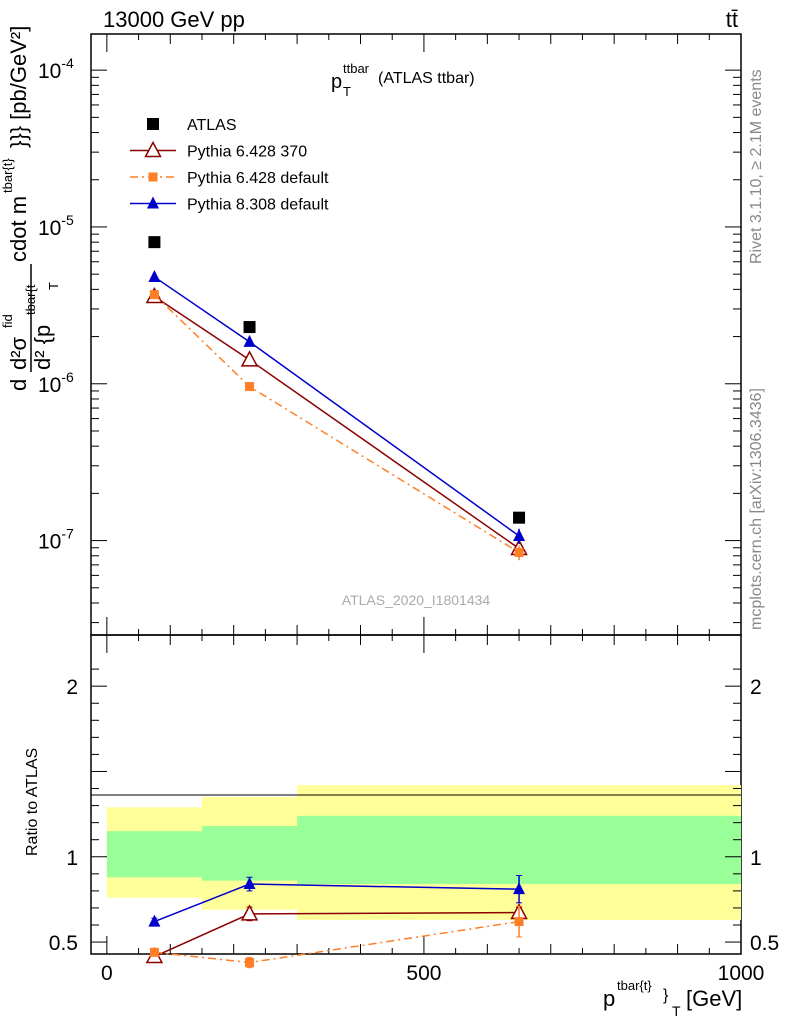  I want to click on y-label-num-sup: fid, so click(7, 321).